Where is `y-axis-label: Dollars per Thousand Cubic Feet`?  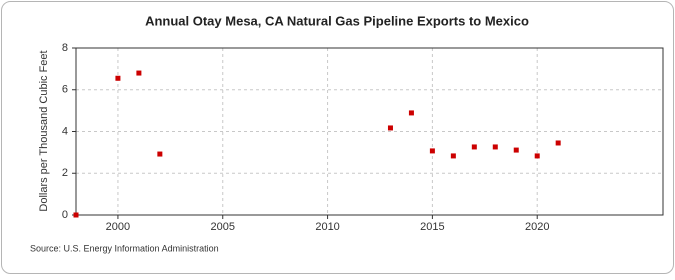
y-axis-label: Dollars per Thousand Cubic Feet is located at coordinates (44, 130).